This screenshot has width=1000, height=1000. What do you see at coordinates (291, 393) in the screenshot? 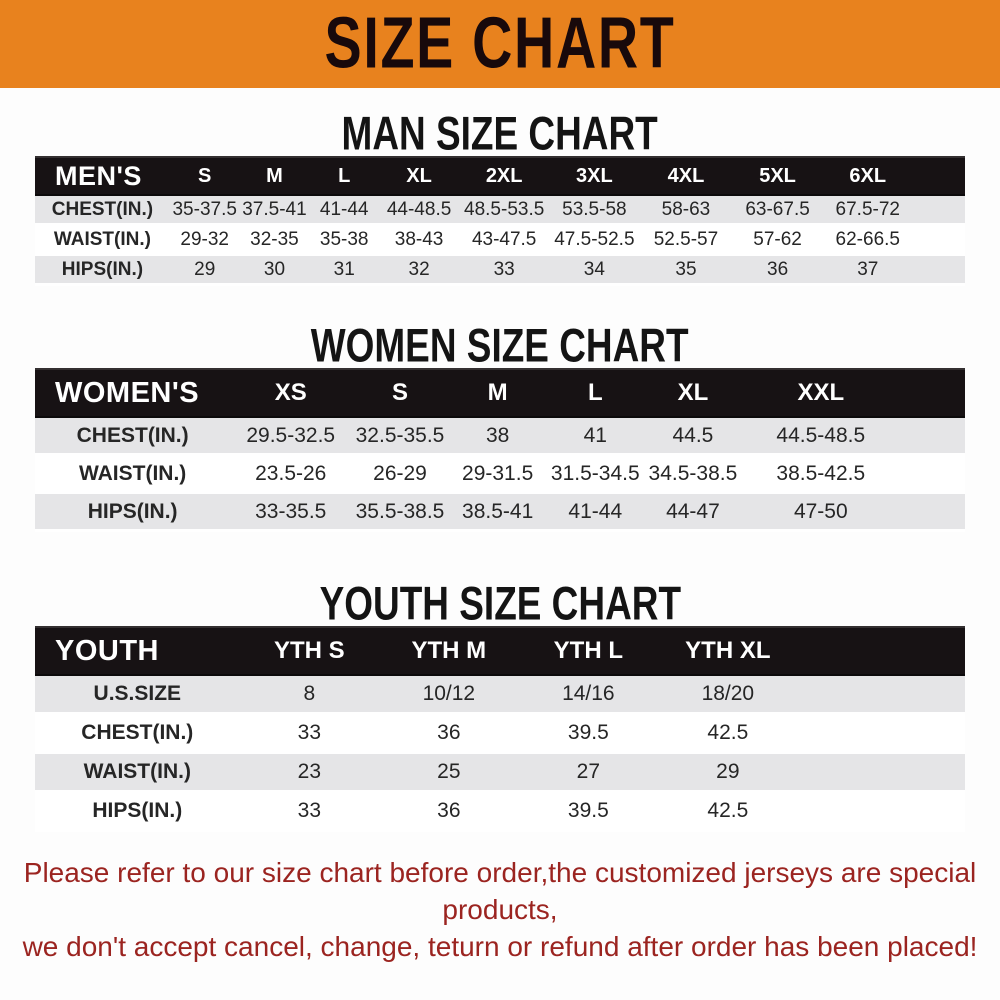
I see `column-header-xs: XS` at bounding box center [291, 393].